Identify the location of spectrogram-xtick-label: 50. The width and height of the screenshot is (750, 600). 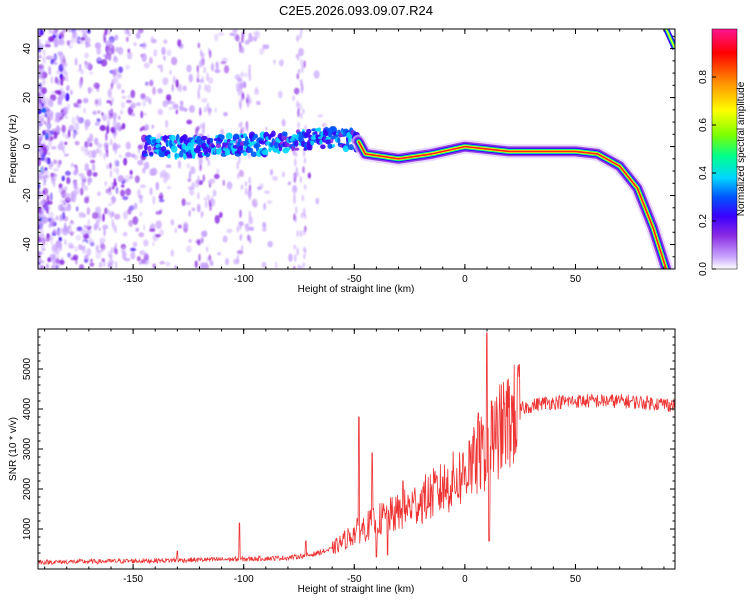
(576, 279).